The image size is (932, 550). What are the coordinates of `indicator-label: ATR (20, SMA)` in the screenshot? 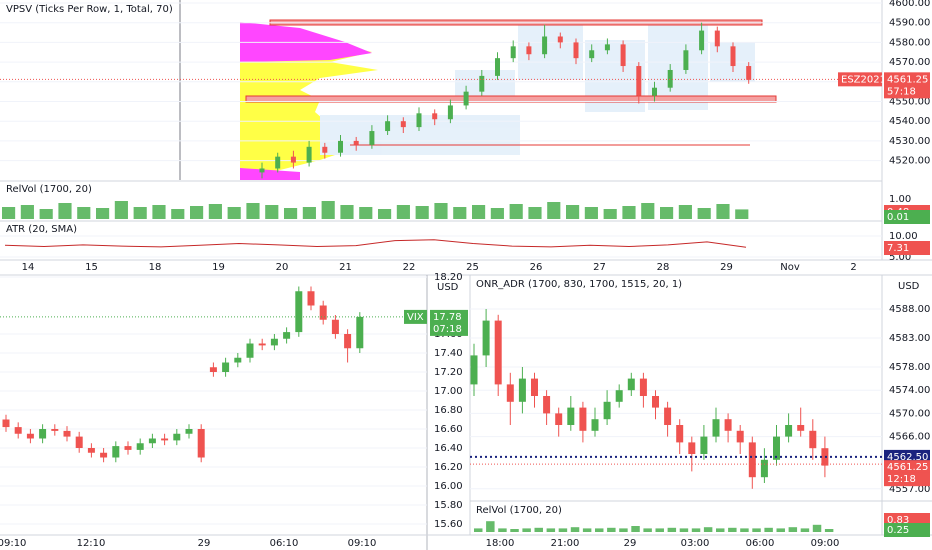 It's located at (41, 229).